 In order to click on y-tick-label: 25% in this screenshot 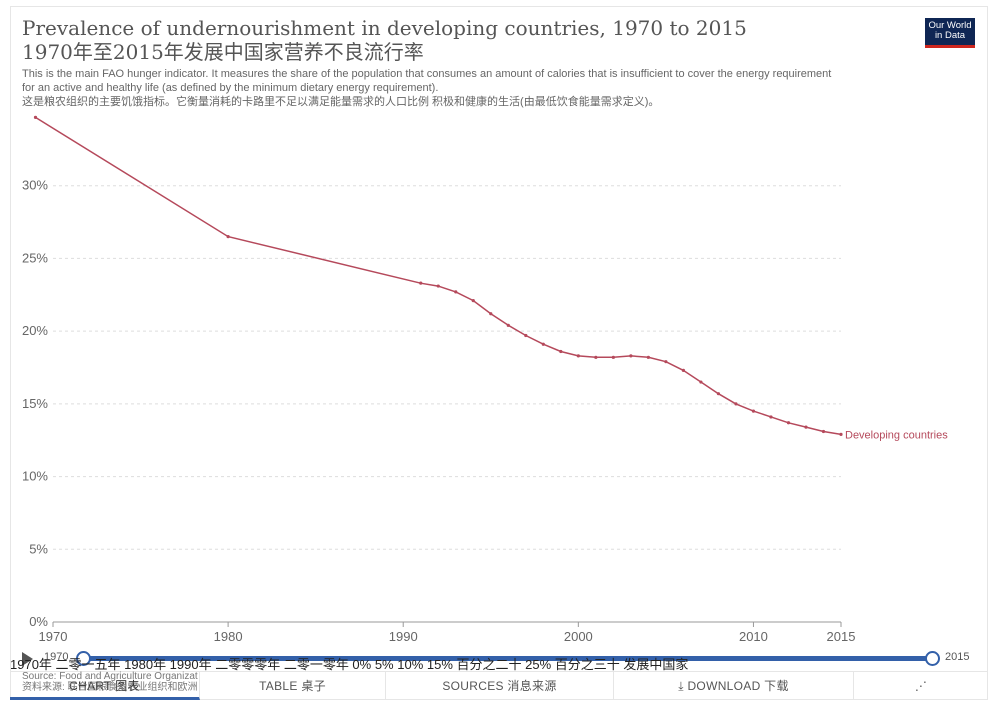, I will do `click(35, 257)`.